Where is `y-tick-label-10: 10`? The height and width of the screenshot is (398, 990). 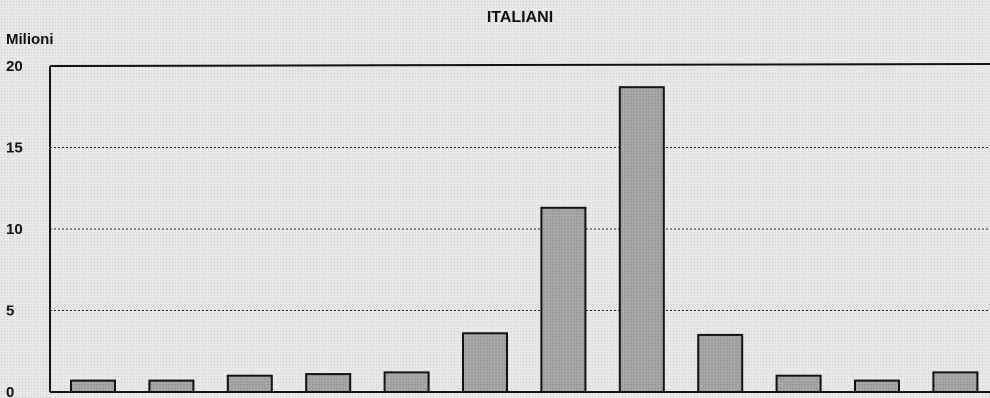
y-tick-label-10: 10 is located at coordinates (14, 229).